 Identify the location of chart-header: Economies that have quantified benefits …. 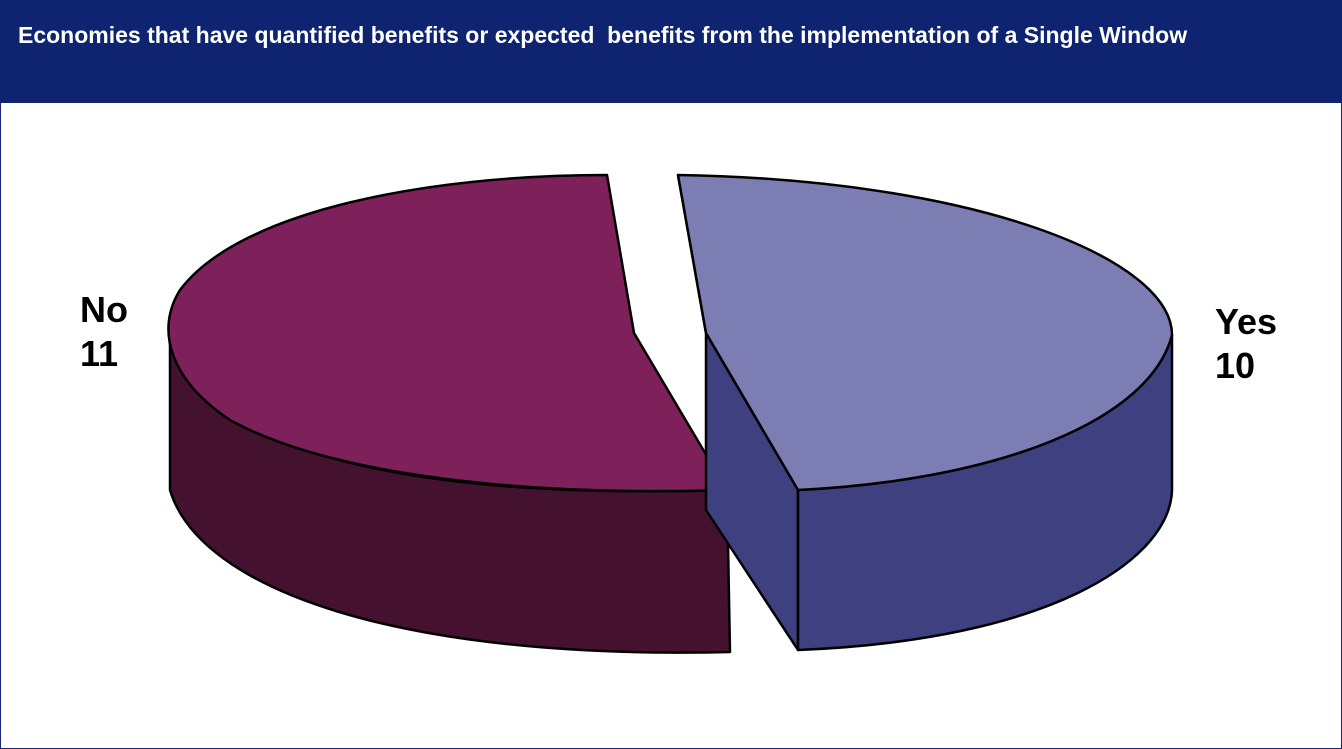
(671, 51).